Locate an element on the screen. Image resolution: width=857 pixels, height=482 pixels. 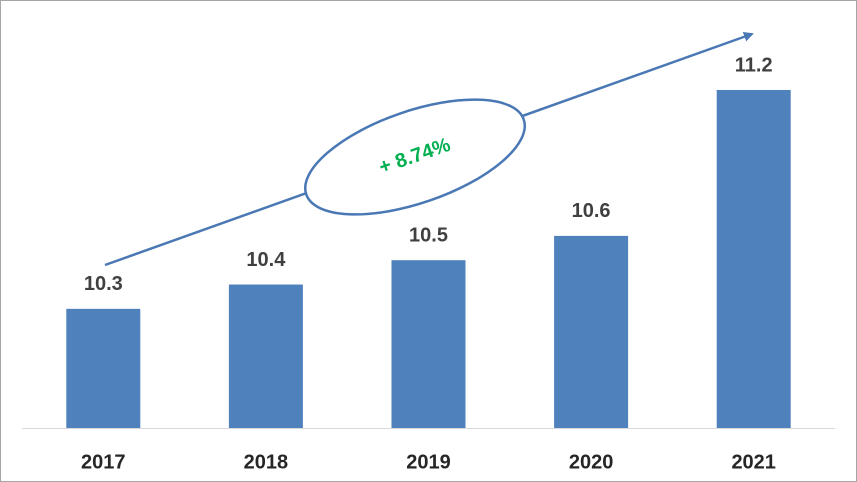
value-label: 10.4 is located at coordinates (266, 260).